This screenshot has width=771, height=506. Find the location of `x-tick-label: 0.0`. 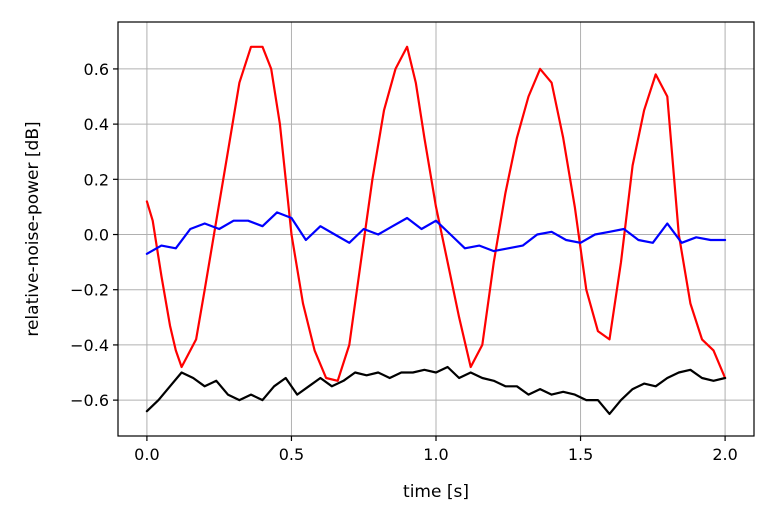

x-tick-label: 0.0 is located at coordinates (146, 454).